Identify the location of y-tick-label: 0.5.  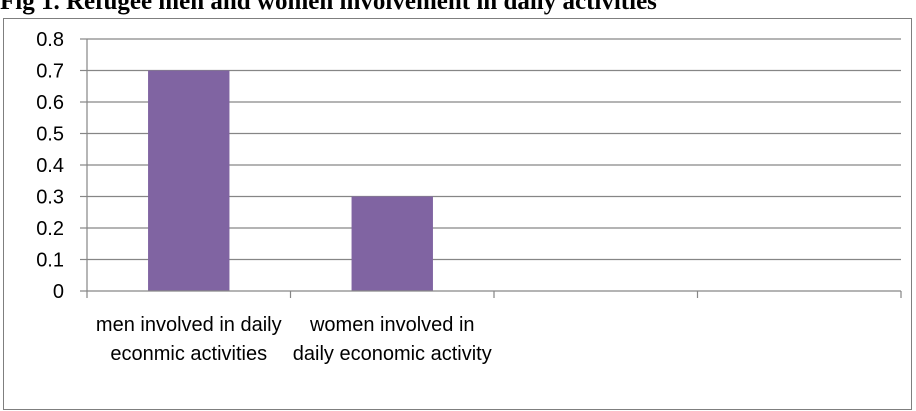
(50, 135).